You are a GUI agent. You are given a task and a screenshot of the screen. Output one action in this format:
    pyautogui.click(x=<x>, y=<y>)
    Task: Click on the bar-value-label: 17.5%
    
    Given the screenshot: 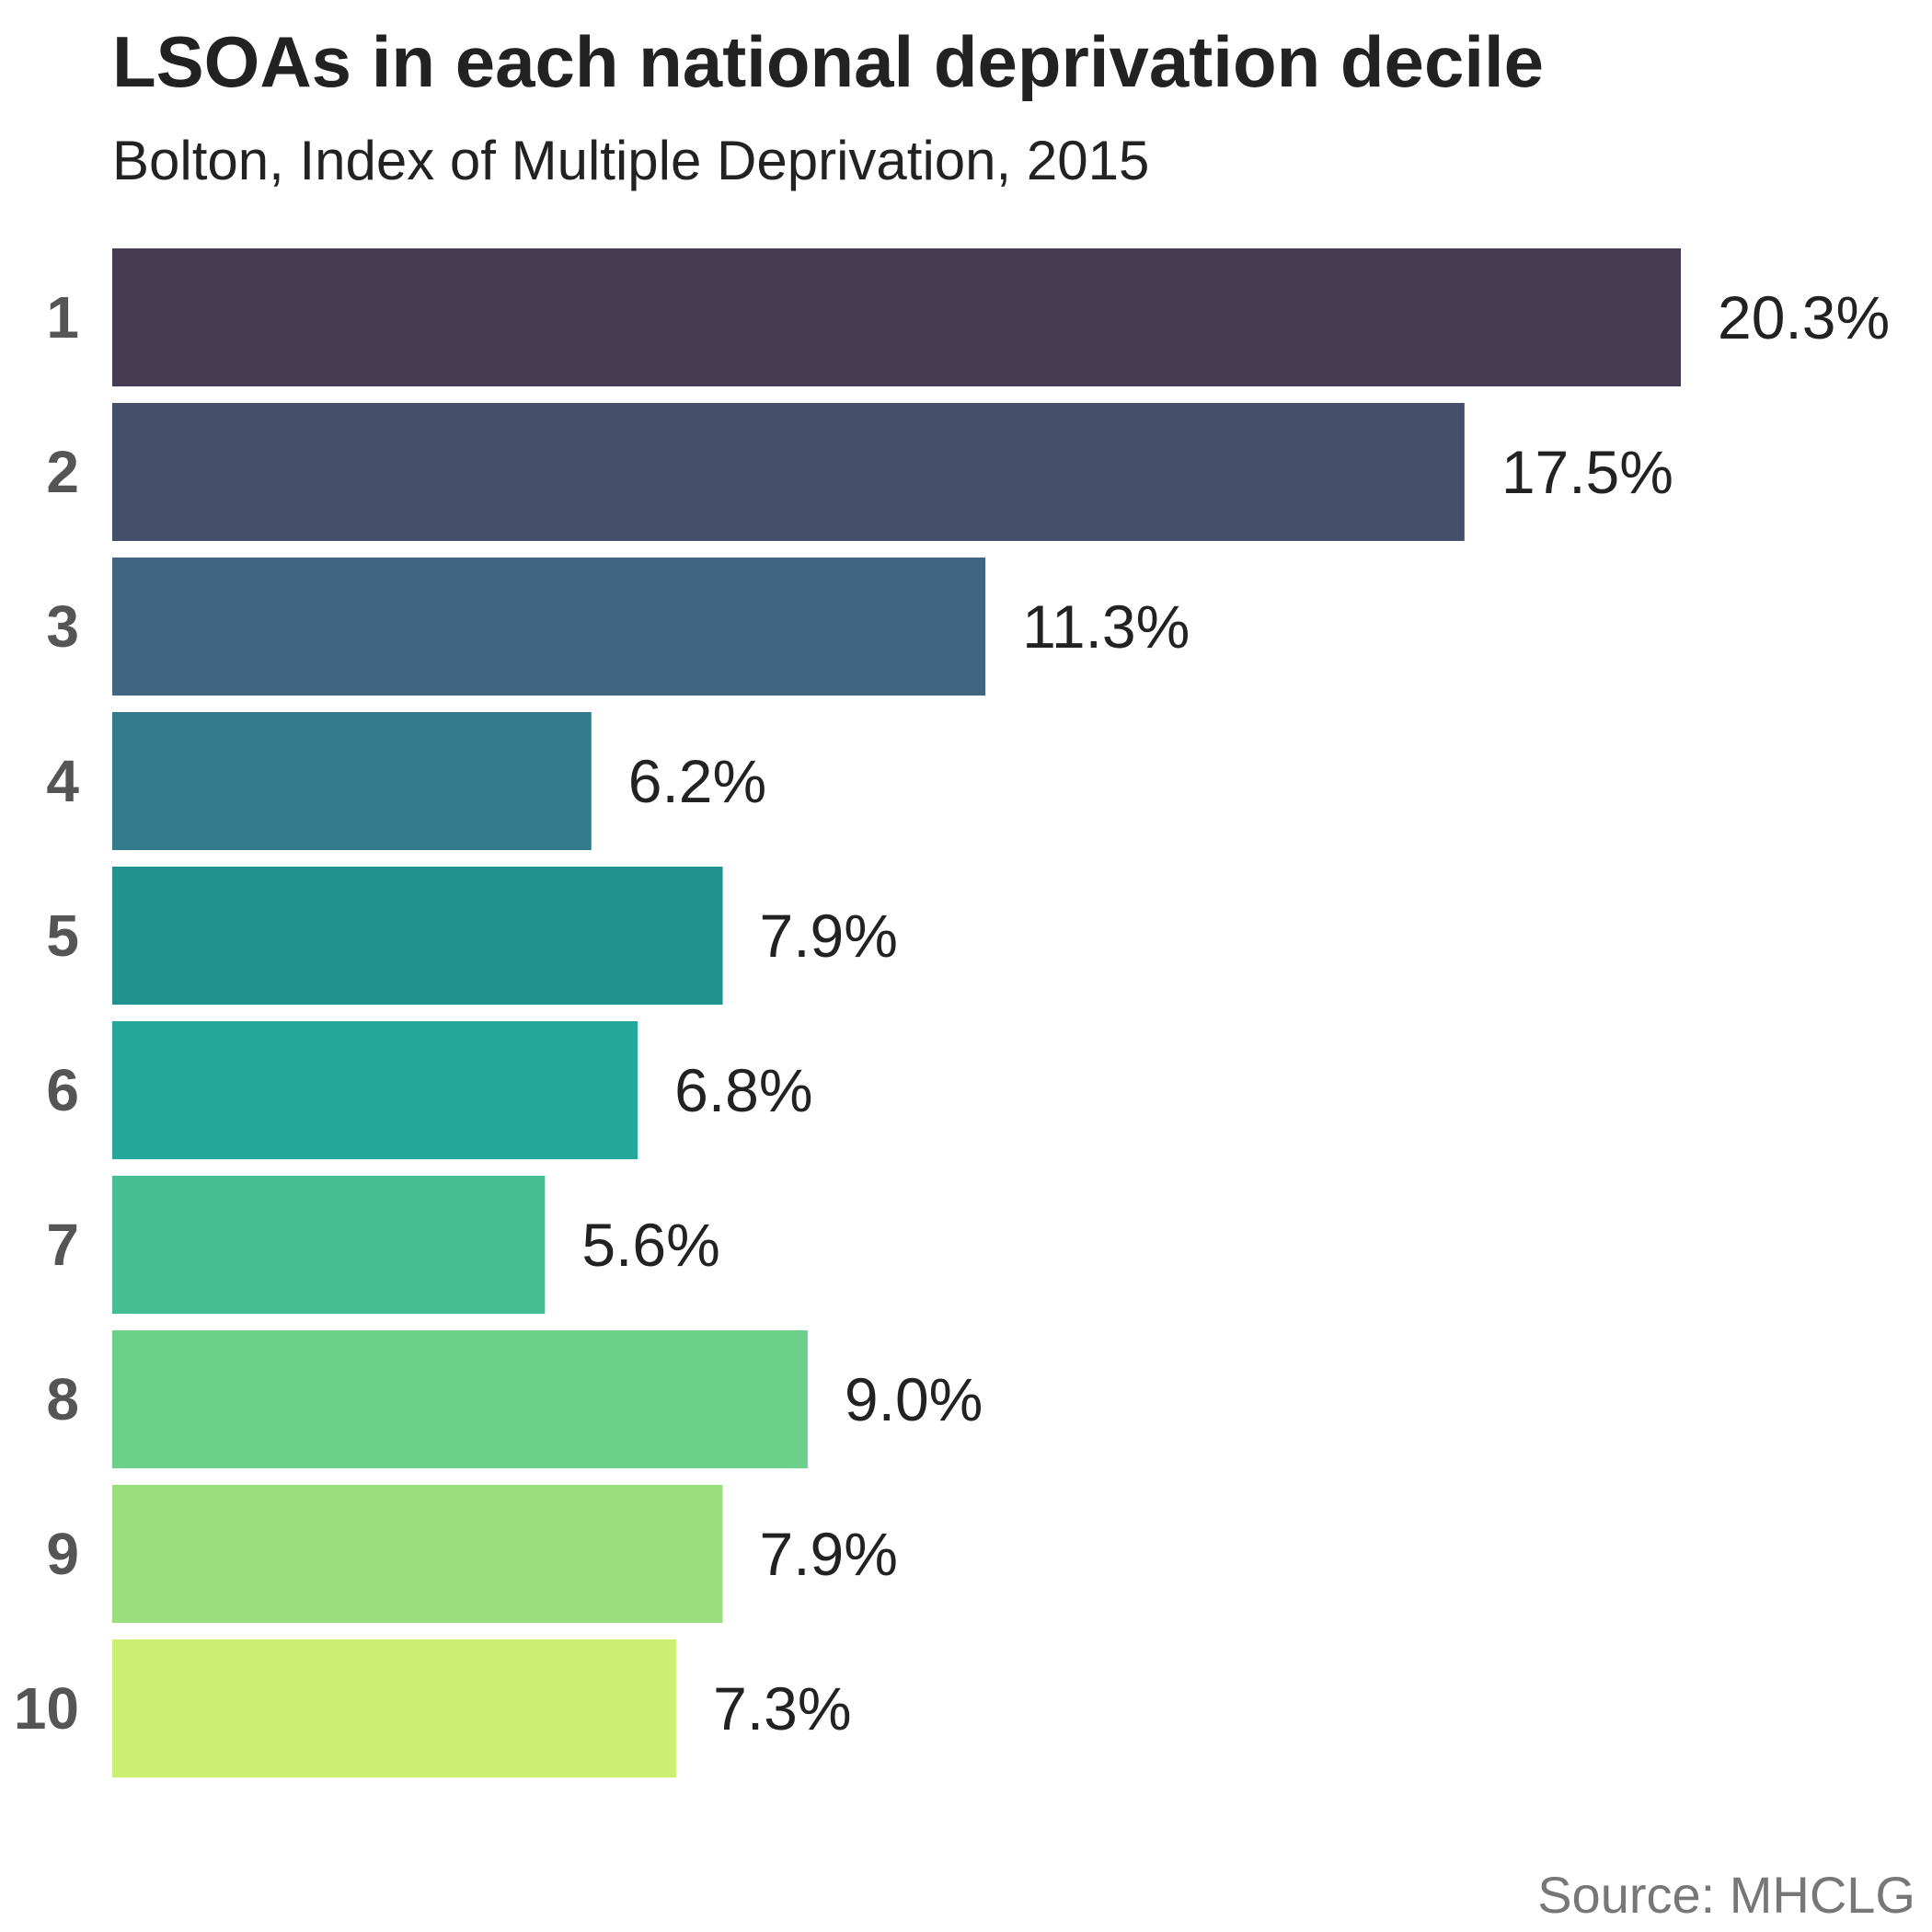 What is the action you would take?
    pyautogui.click(x=1587, y=472)
    